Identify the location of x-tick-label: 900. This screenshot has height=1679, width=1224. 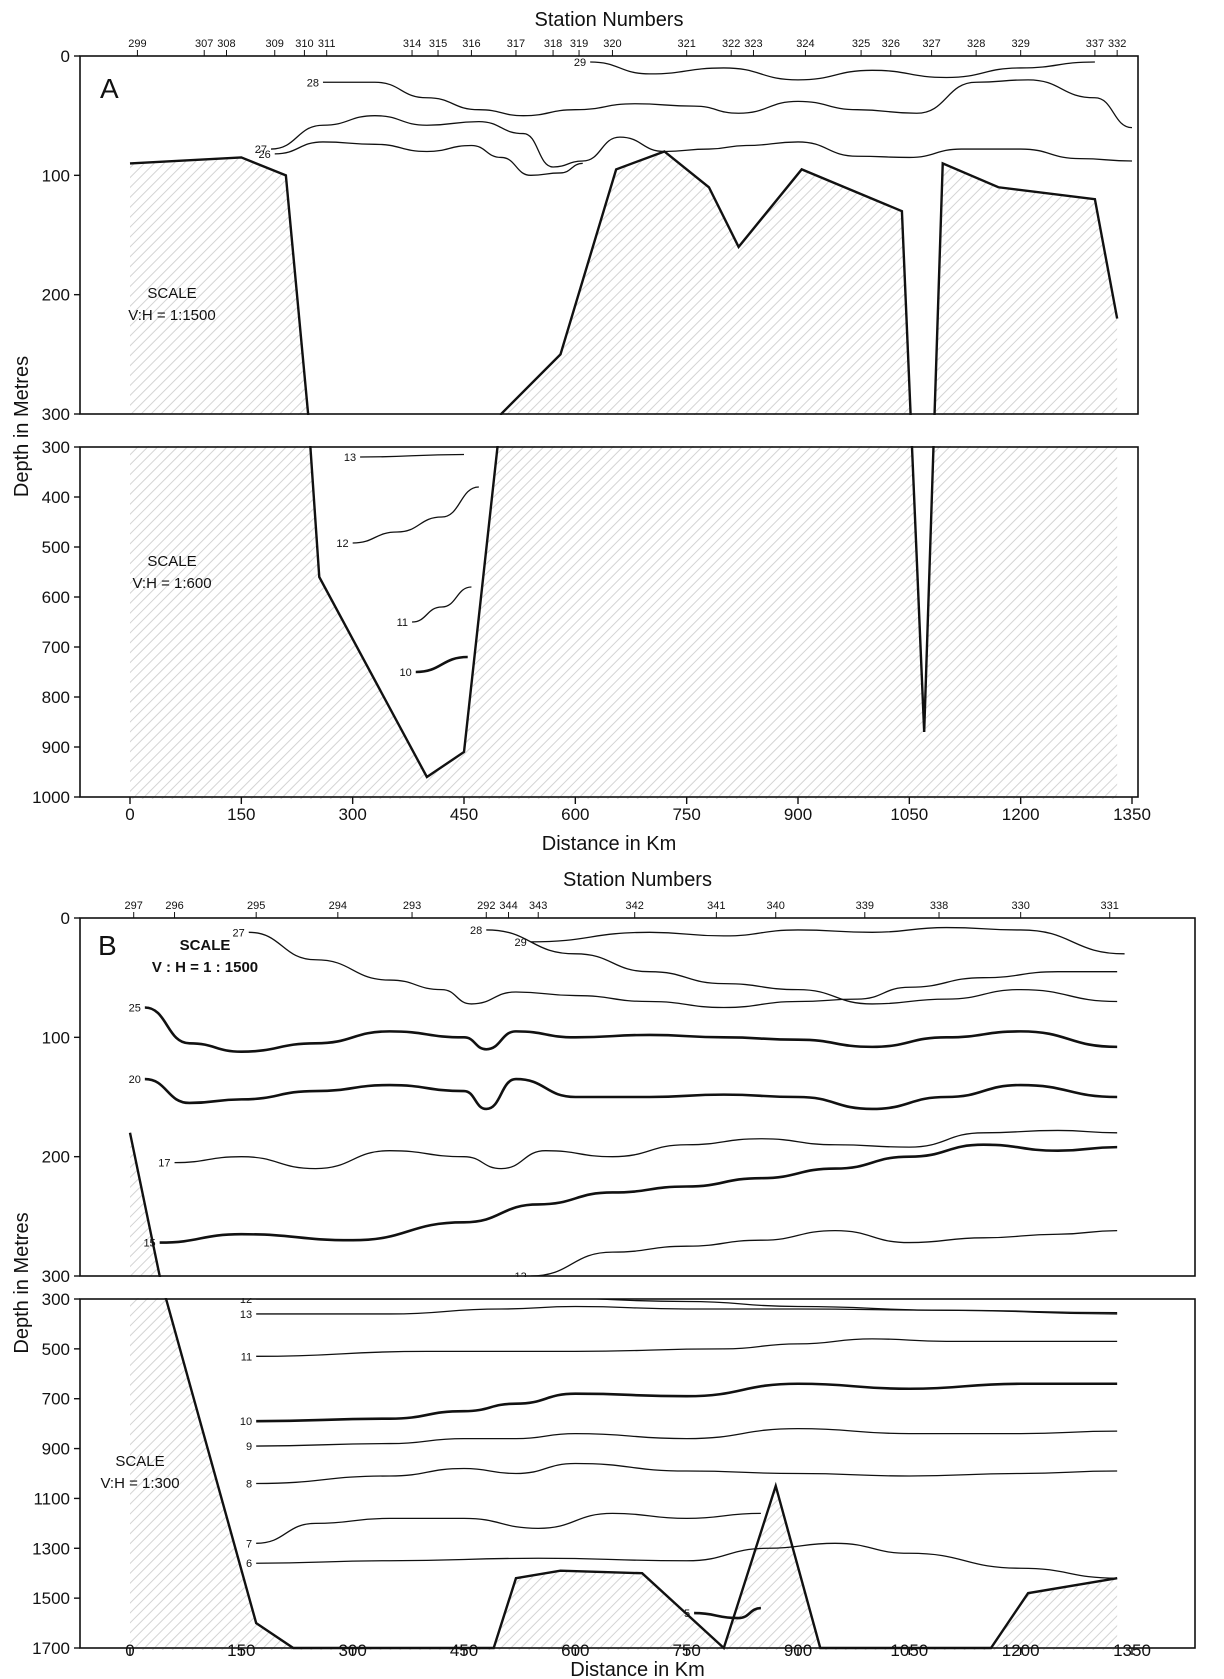
(798, 814).